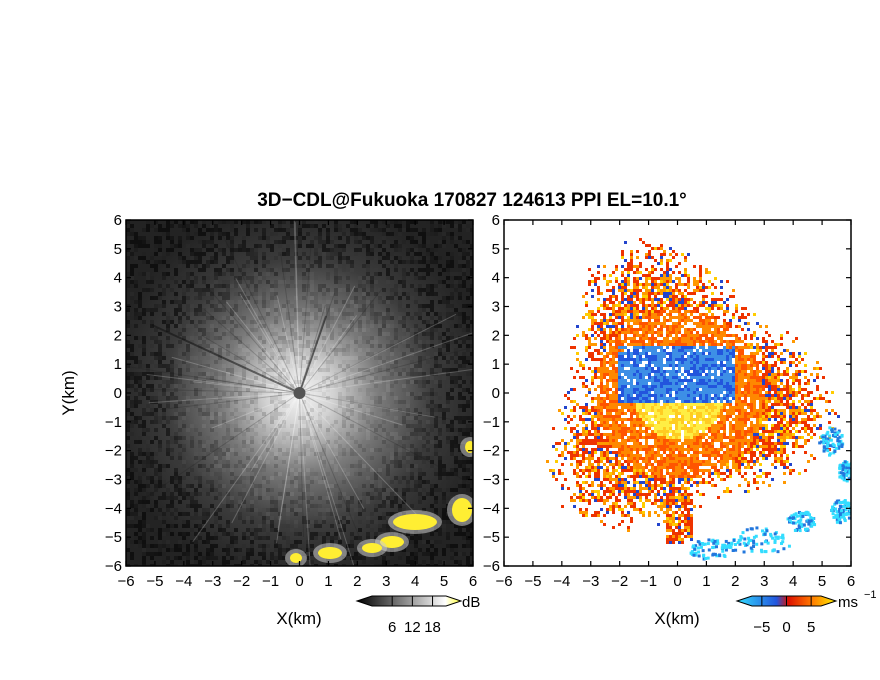  What do you see at coordinates (298, 618) in the screenshot?
I see `reflectivity-x-axis-label: X(km)` at bounding box center [298, 618].